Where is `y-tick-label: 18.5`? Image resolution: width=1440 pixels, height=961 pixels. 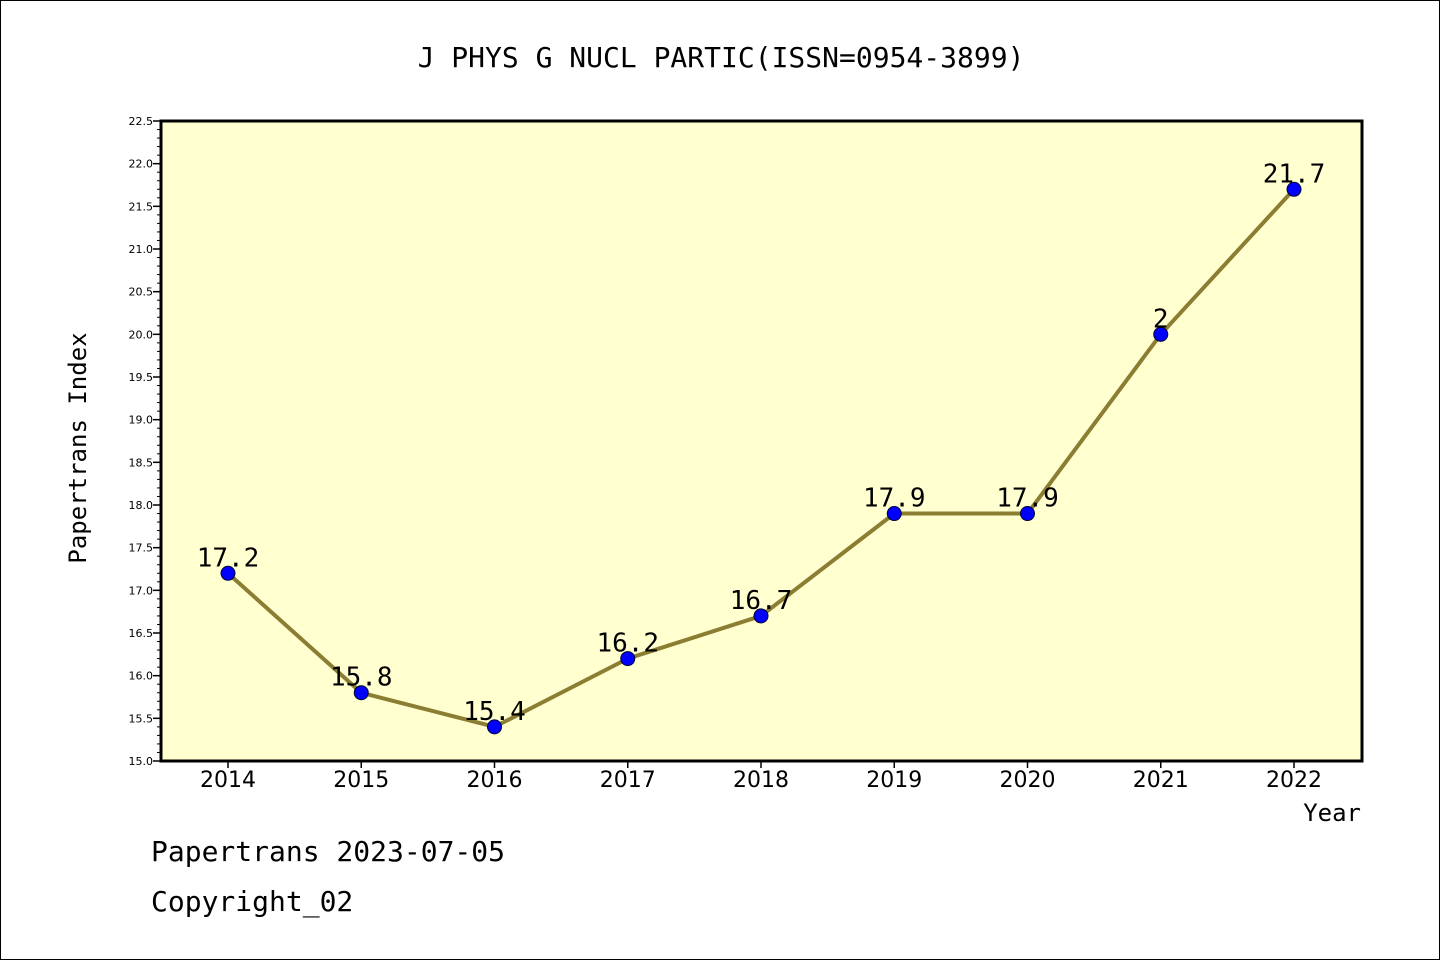
y-tick-label: 18.5 is located at coordinates (141, 462).